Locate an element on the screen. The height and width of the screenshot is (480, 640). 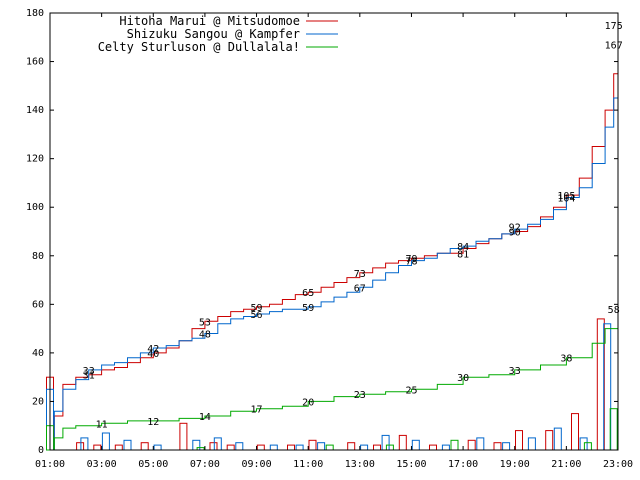
y-tick-label-4: 80 is located at coordinates (38, 256).